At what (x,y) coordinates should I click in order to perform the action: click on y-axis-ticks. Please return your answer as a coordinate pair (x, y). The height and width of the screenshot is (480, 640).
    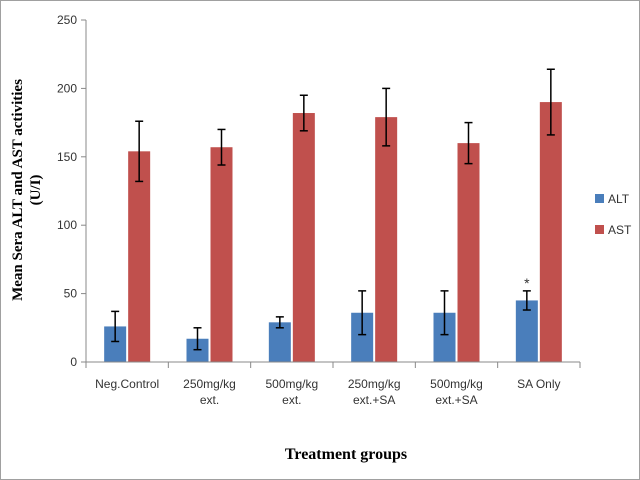
    Looking at the image, I should click on (83, 191).